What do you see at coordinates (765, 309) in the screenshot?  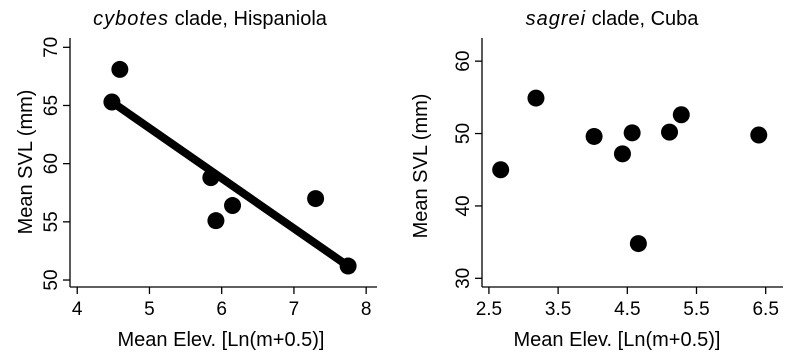 I see `x-tick-label: 6.5` at bounding box center [765, 309].